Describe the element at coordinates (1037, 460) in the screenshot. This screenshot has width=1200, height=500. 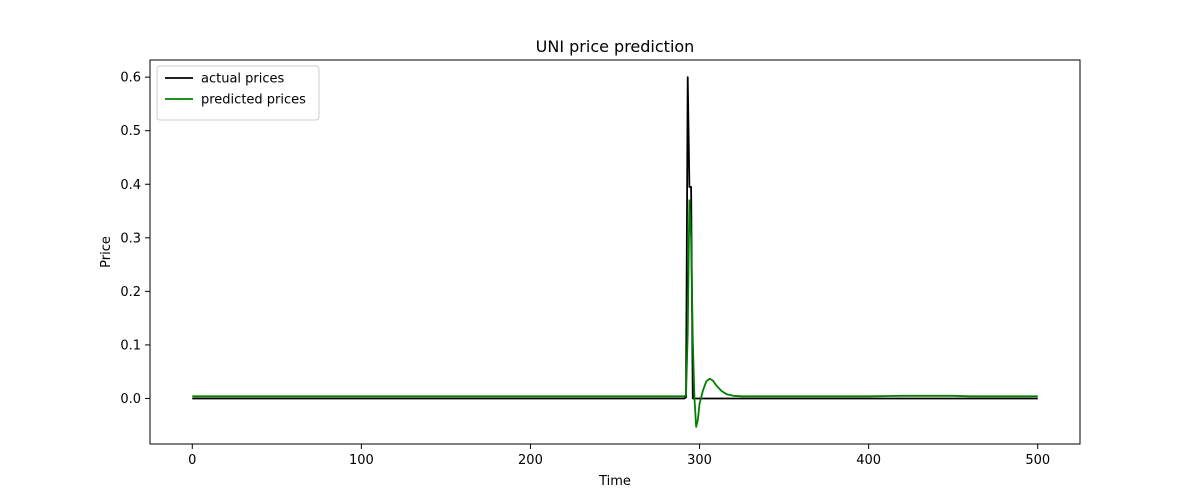
I see `x-tick-label: 500` at that location.